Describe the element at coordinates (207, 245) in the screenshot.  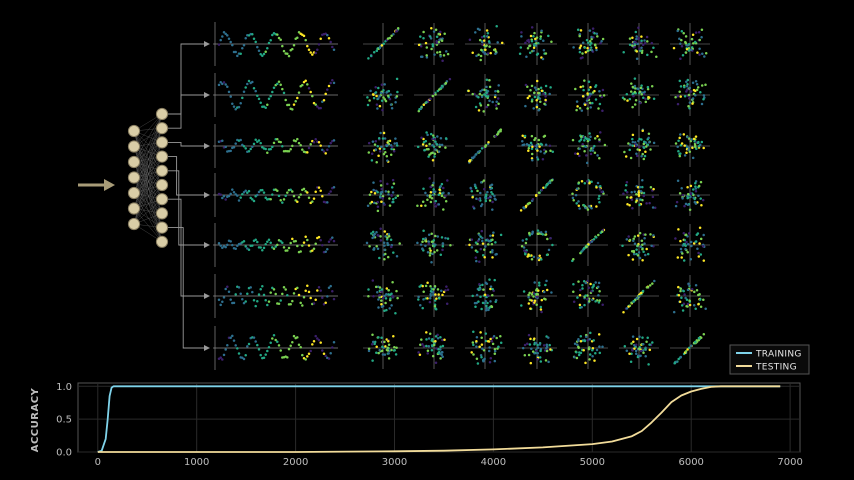
I see `connector-arrowhead-icon` at that location.